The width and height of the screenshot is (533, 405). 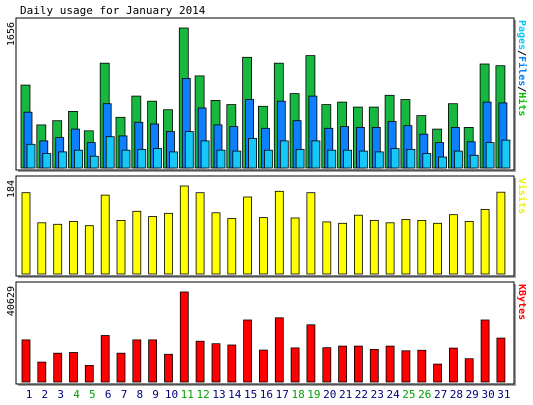 What do you see at coordinates (456, 394) in the screenshot?
I see `x-tick-label-day-28: 28` at bounding box center [456, 394].